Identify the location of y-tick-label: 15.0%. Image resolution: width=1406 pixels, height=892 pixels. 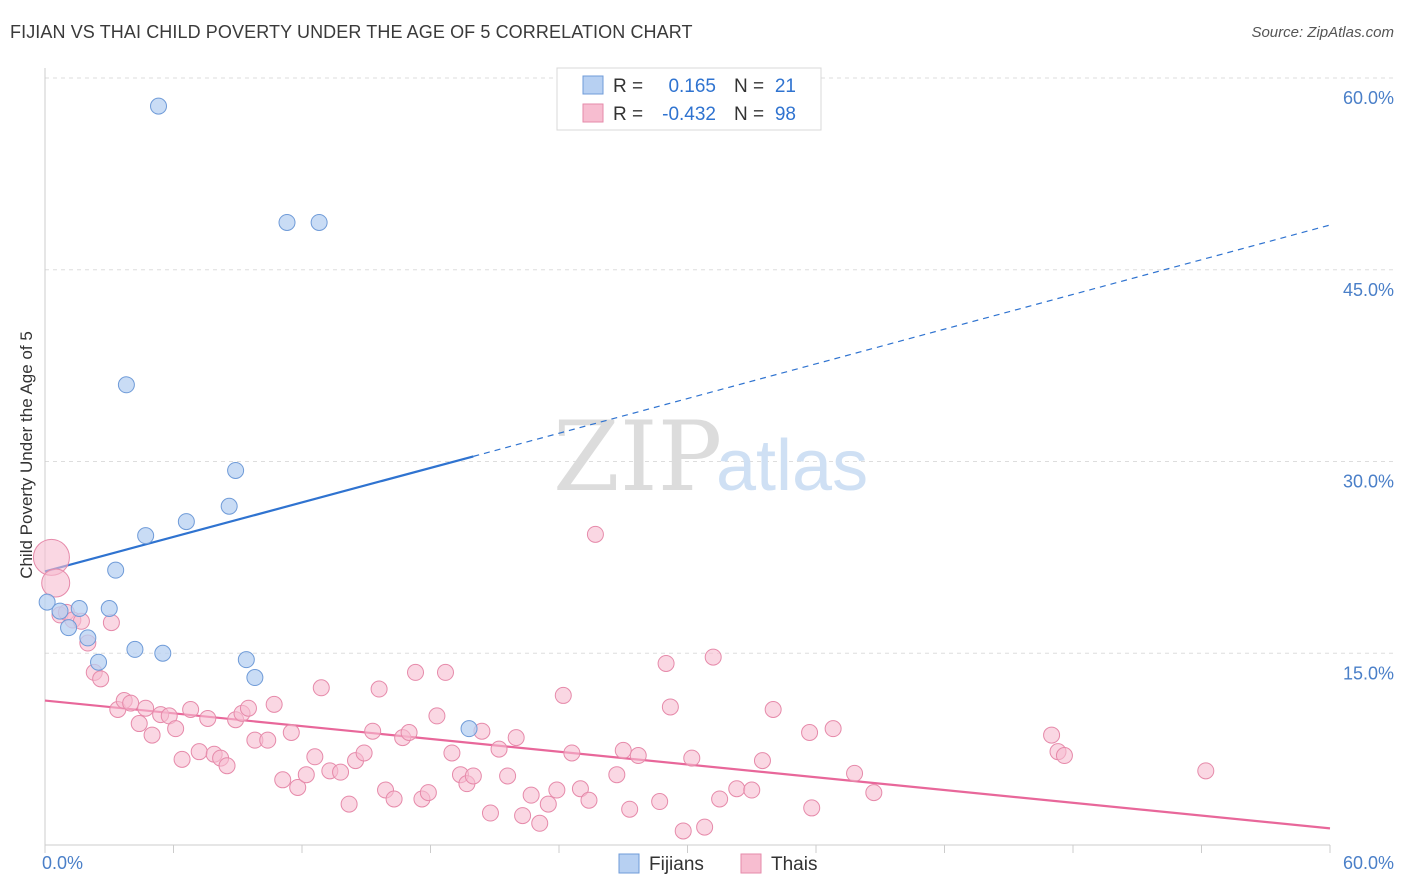
(1368, 673).